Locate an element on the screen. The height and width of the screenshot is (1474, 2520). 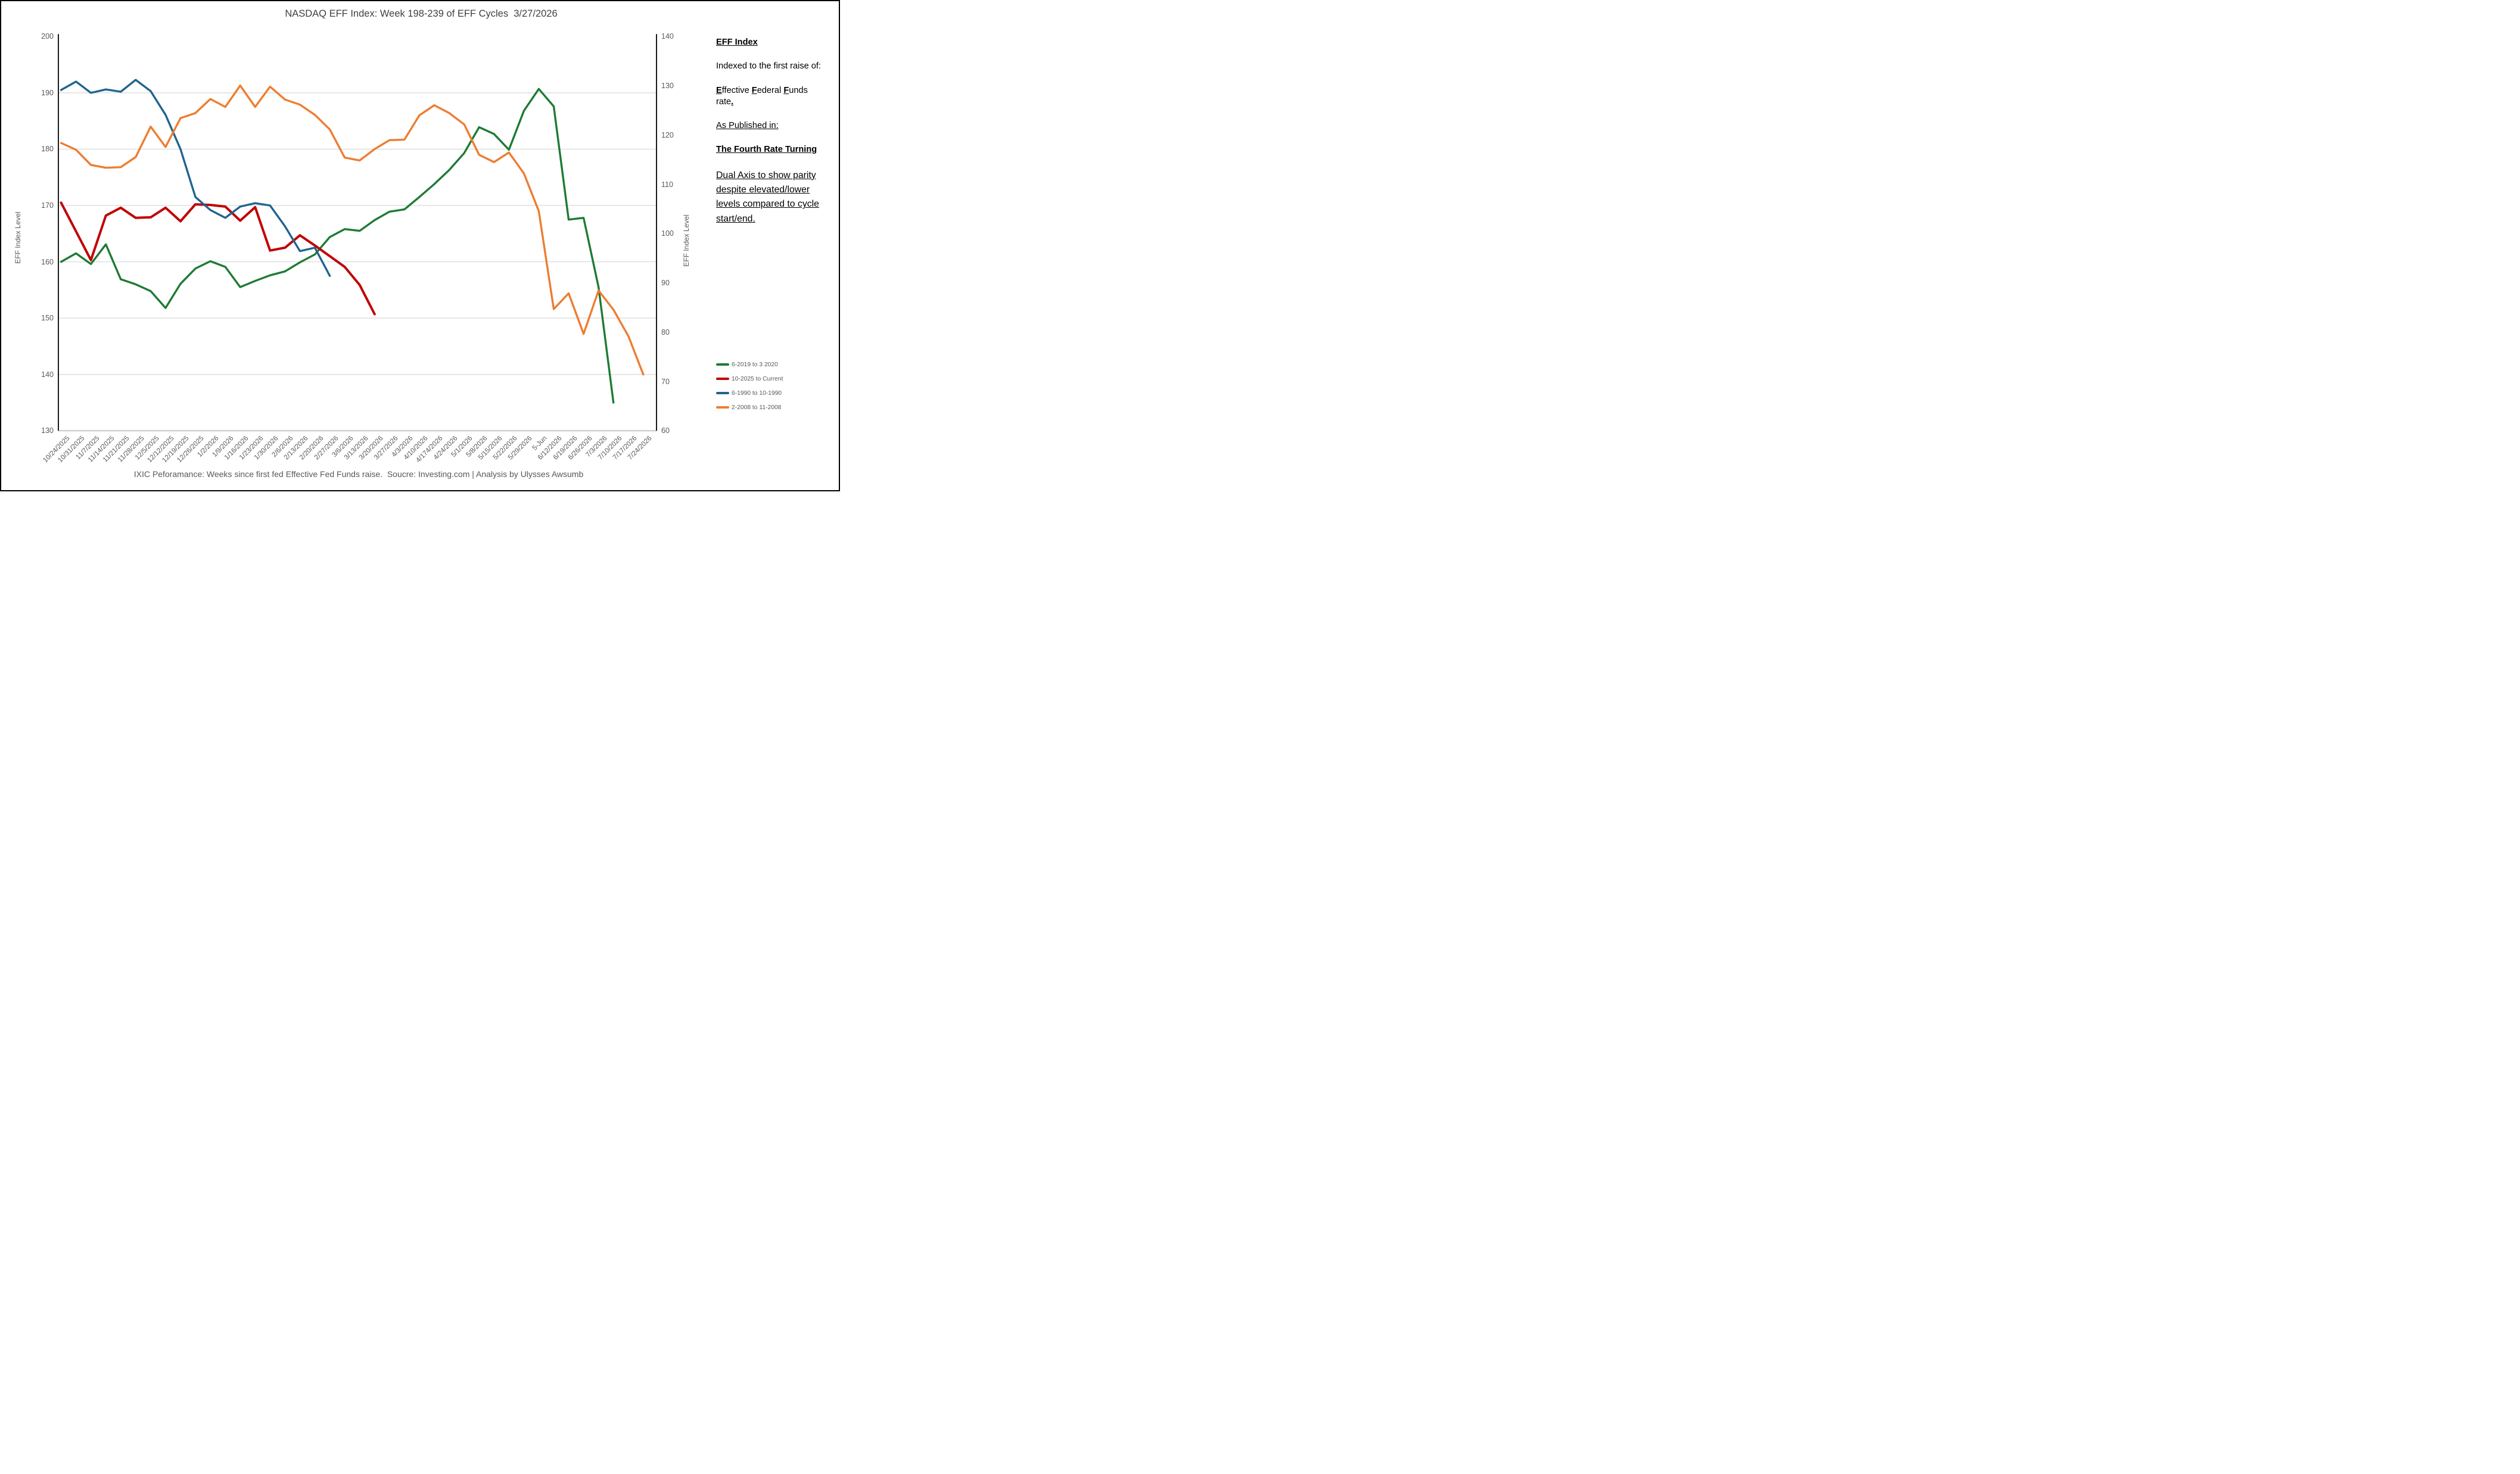
series-line-10-2025-to-current is located at coordinates (218, 258).